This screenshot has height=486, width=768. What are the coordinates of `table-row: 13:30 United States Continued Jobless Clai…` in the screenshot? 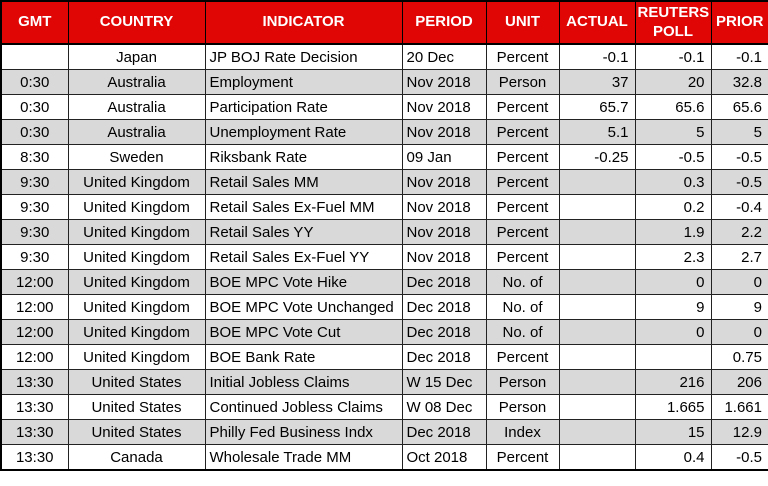 It's located at (384, 407).